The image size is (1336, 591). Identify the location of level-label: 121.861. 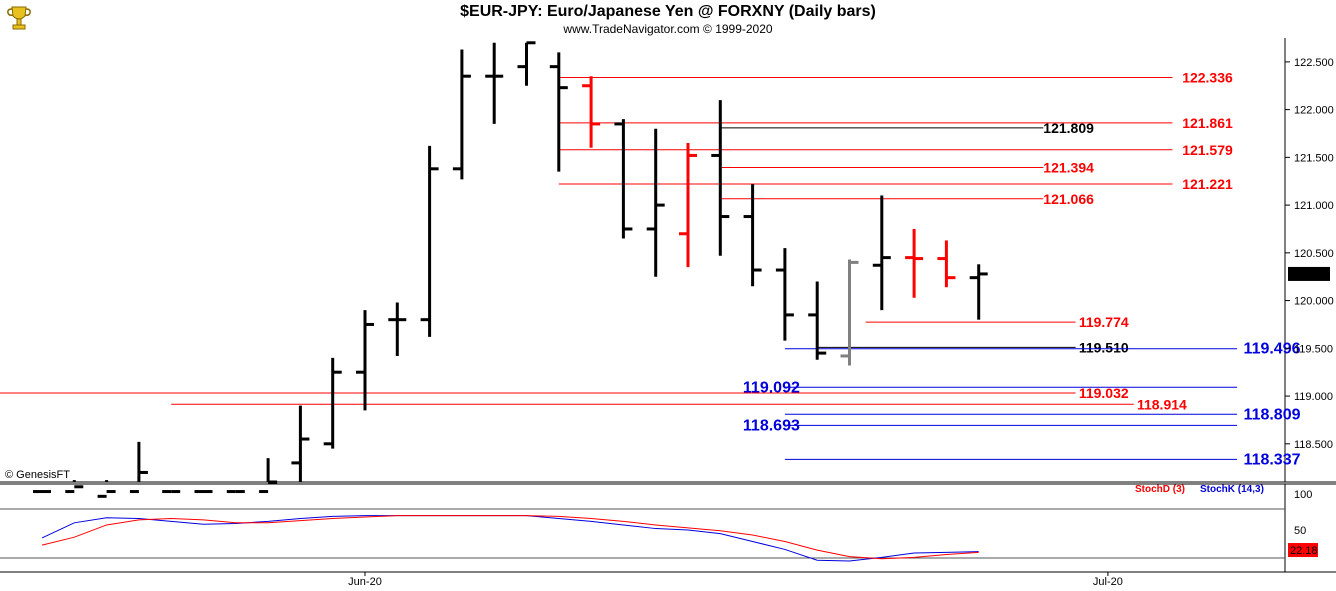
(1207, 123).